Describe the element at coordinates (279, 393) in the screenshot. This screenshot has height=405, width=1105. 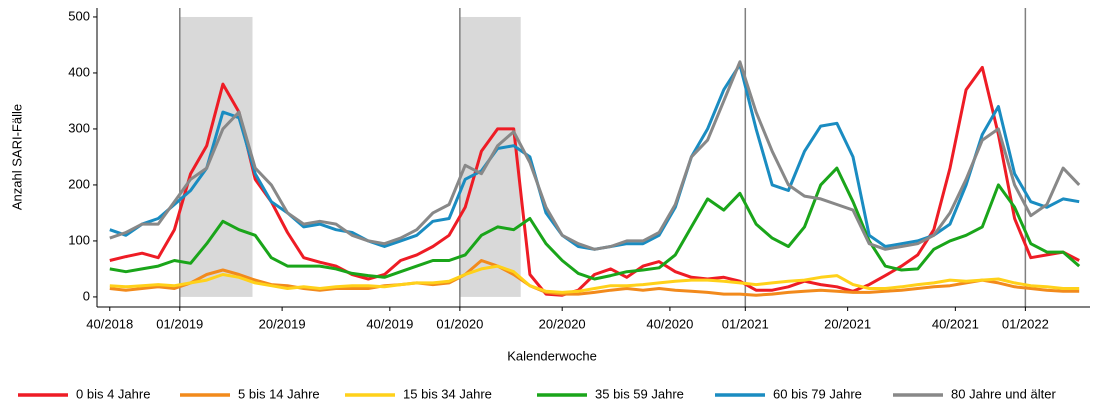
I see `legend-label: 5 bis 14 Jahre` at that location.